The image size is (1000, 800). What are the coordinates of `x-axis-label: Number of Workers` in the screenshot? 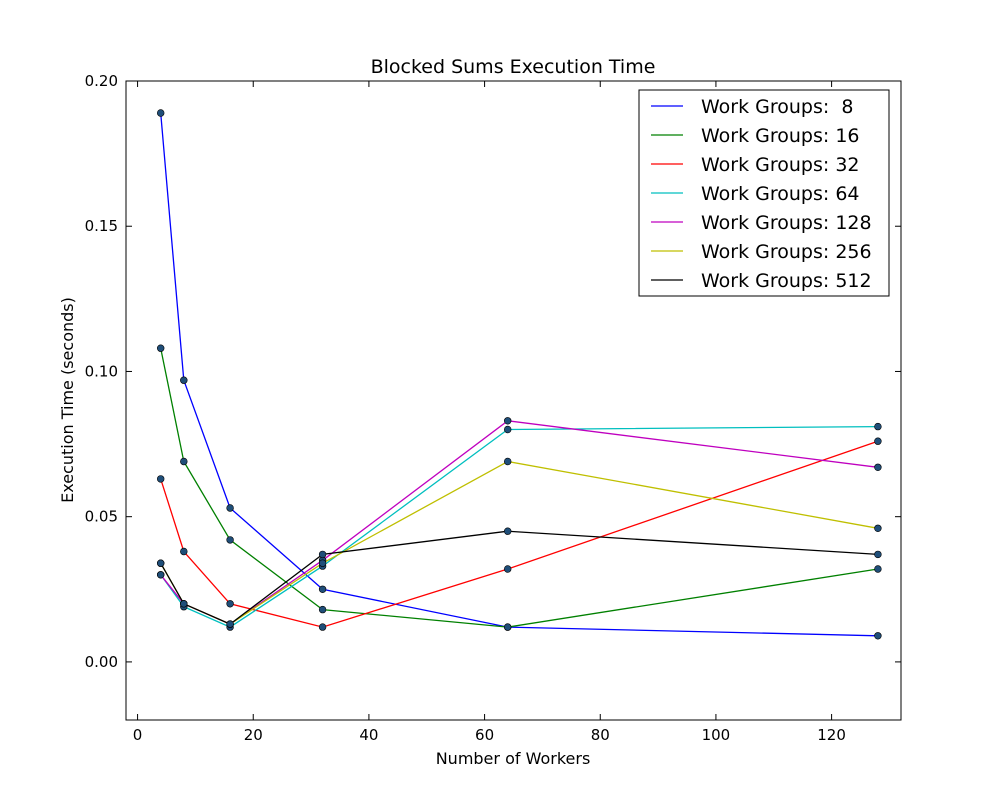 It's located at (513, 758).